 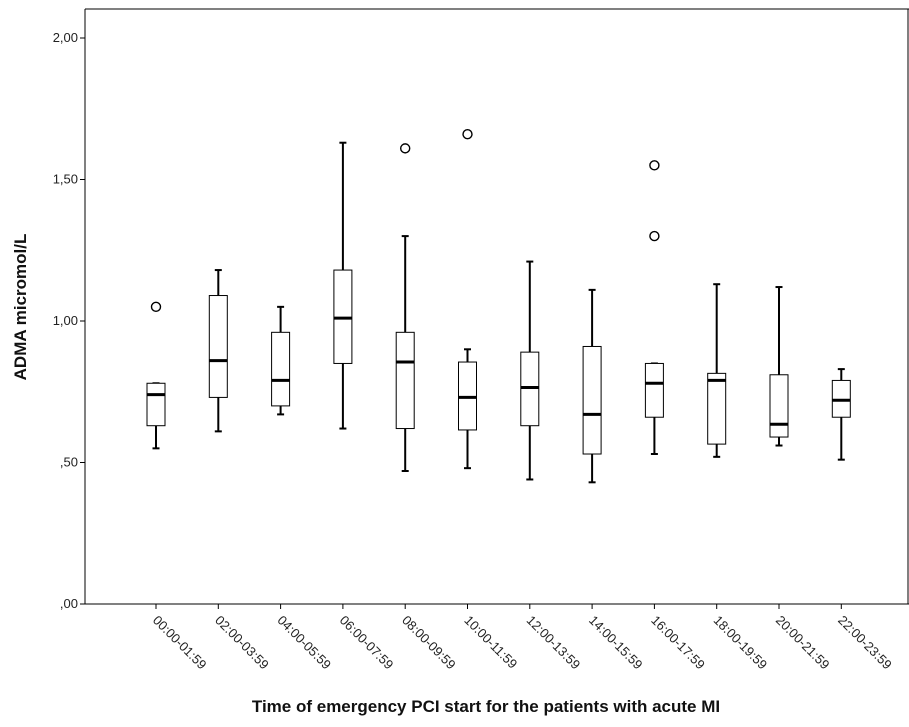 What do you see at coordinates (616, 643) in the screenshot?
I see `x-tick-label: 14:00-15:59` at bounding box center [616, 643].